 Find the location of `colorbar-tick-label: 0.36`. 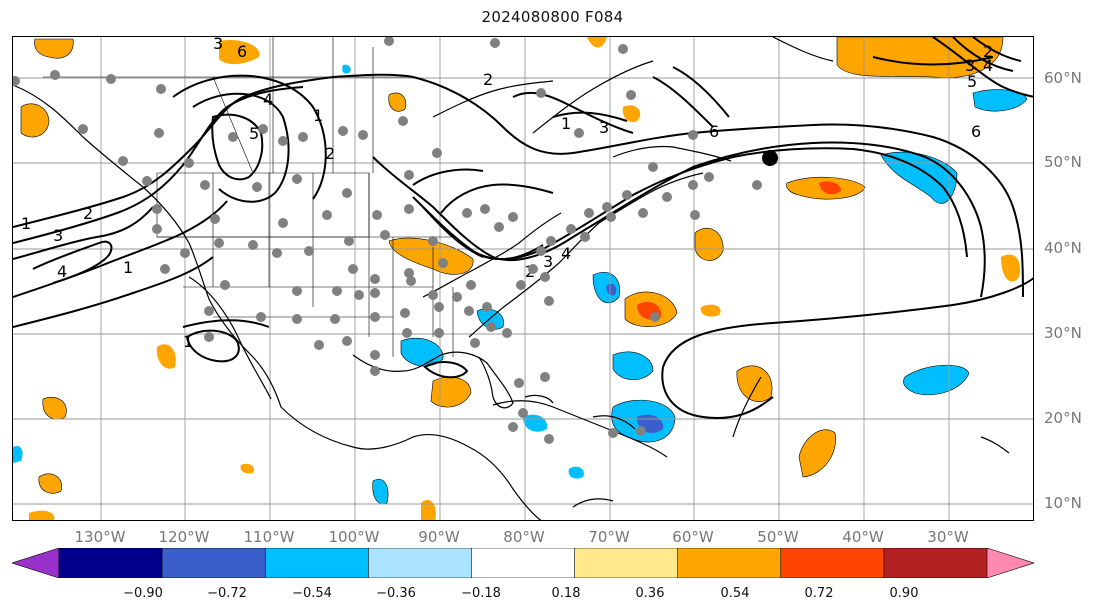

colorbar-tick-label: 0.36 is located at coordinates (650, 593).